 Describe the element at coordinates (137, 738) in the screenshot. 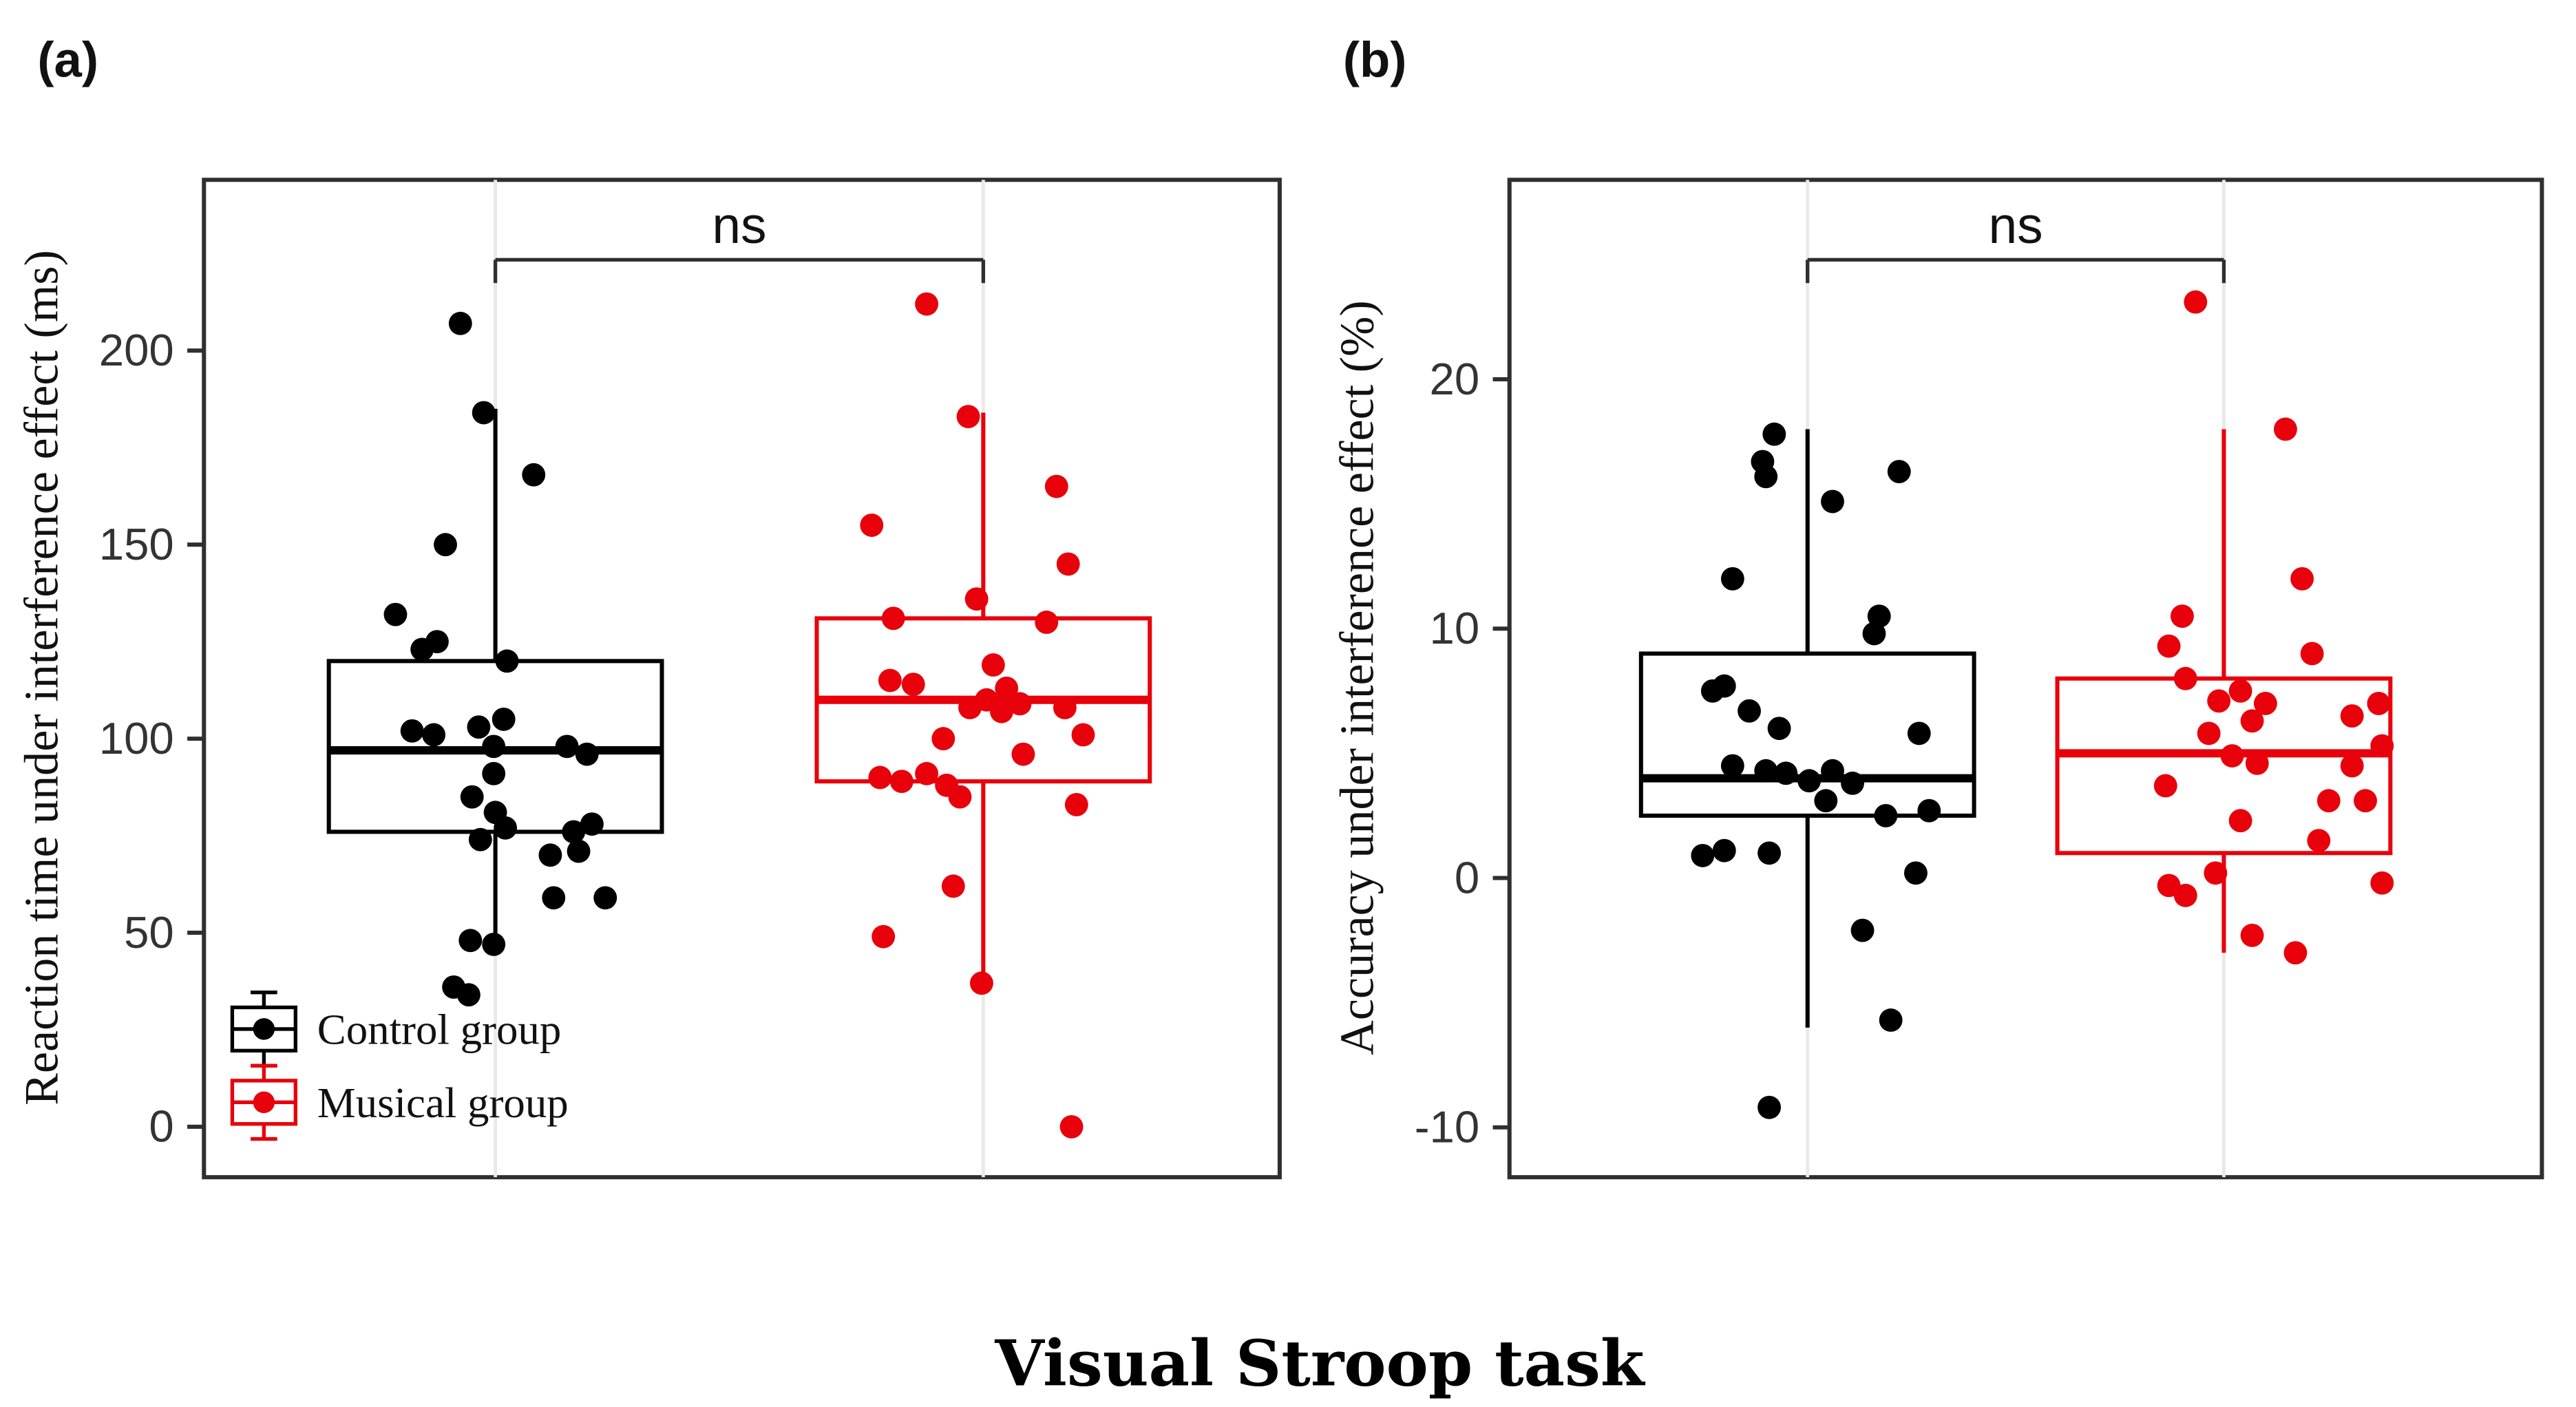

I see `y-tick-label: 100` at that location.